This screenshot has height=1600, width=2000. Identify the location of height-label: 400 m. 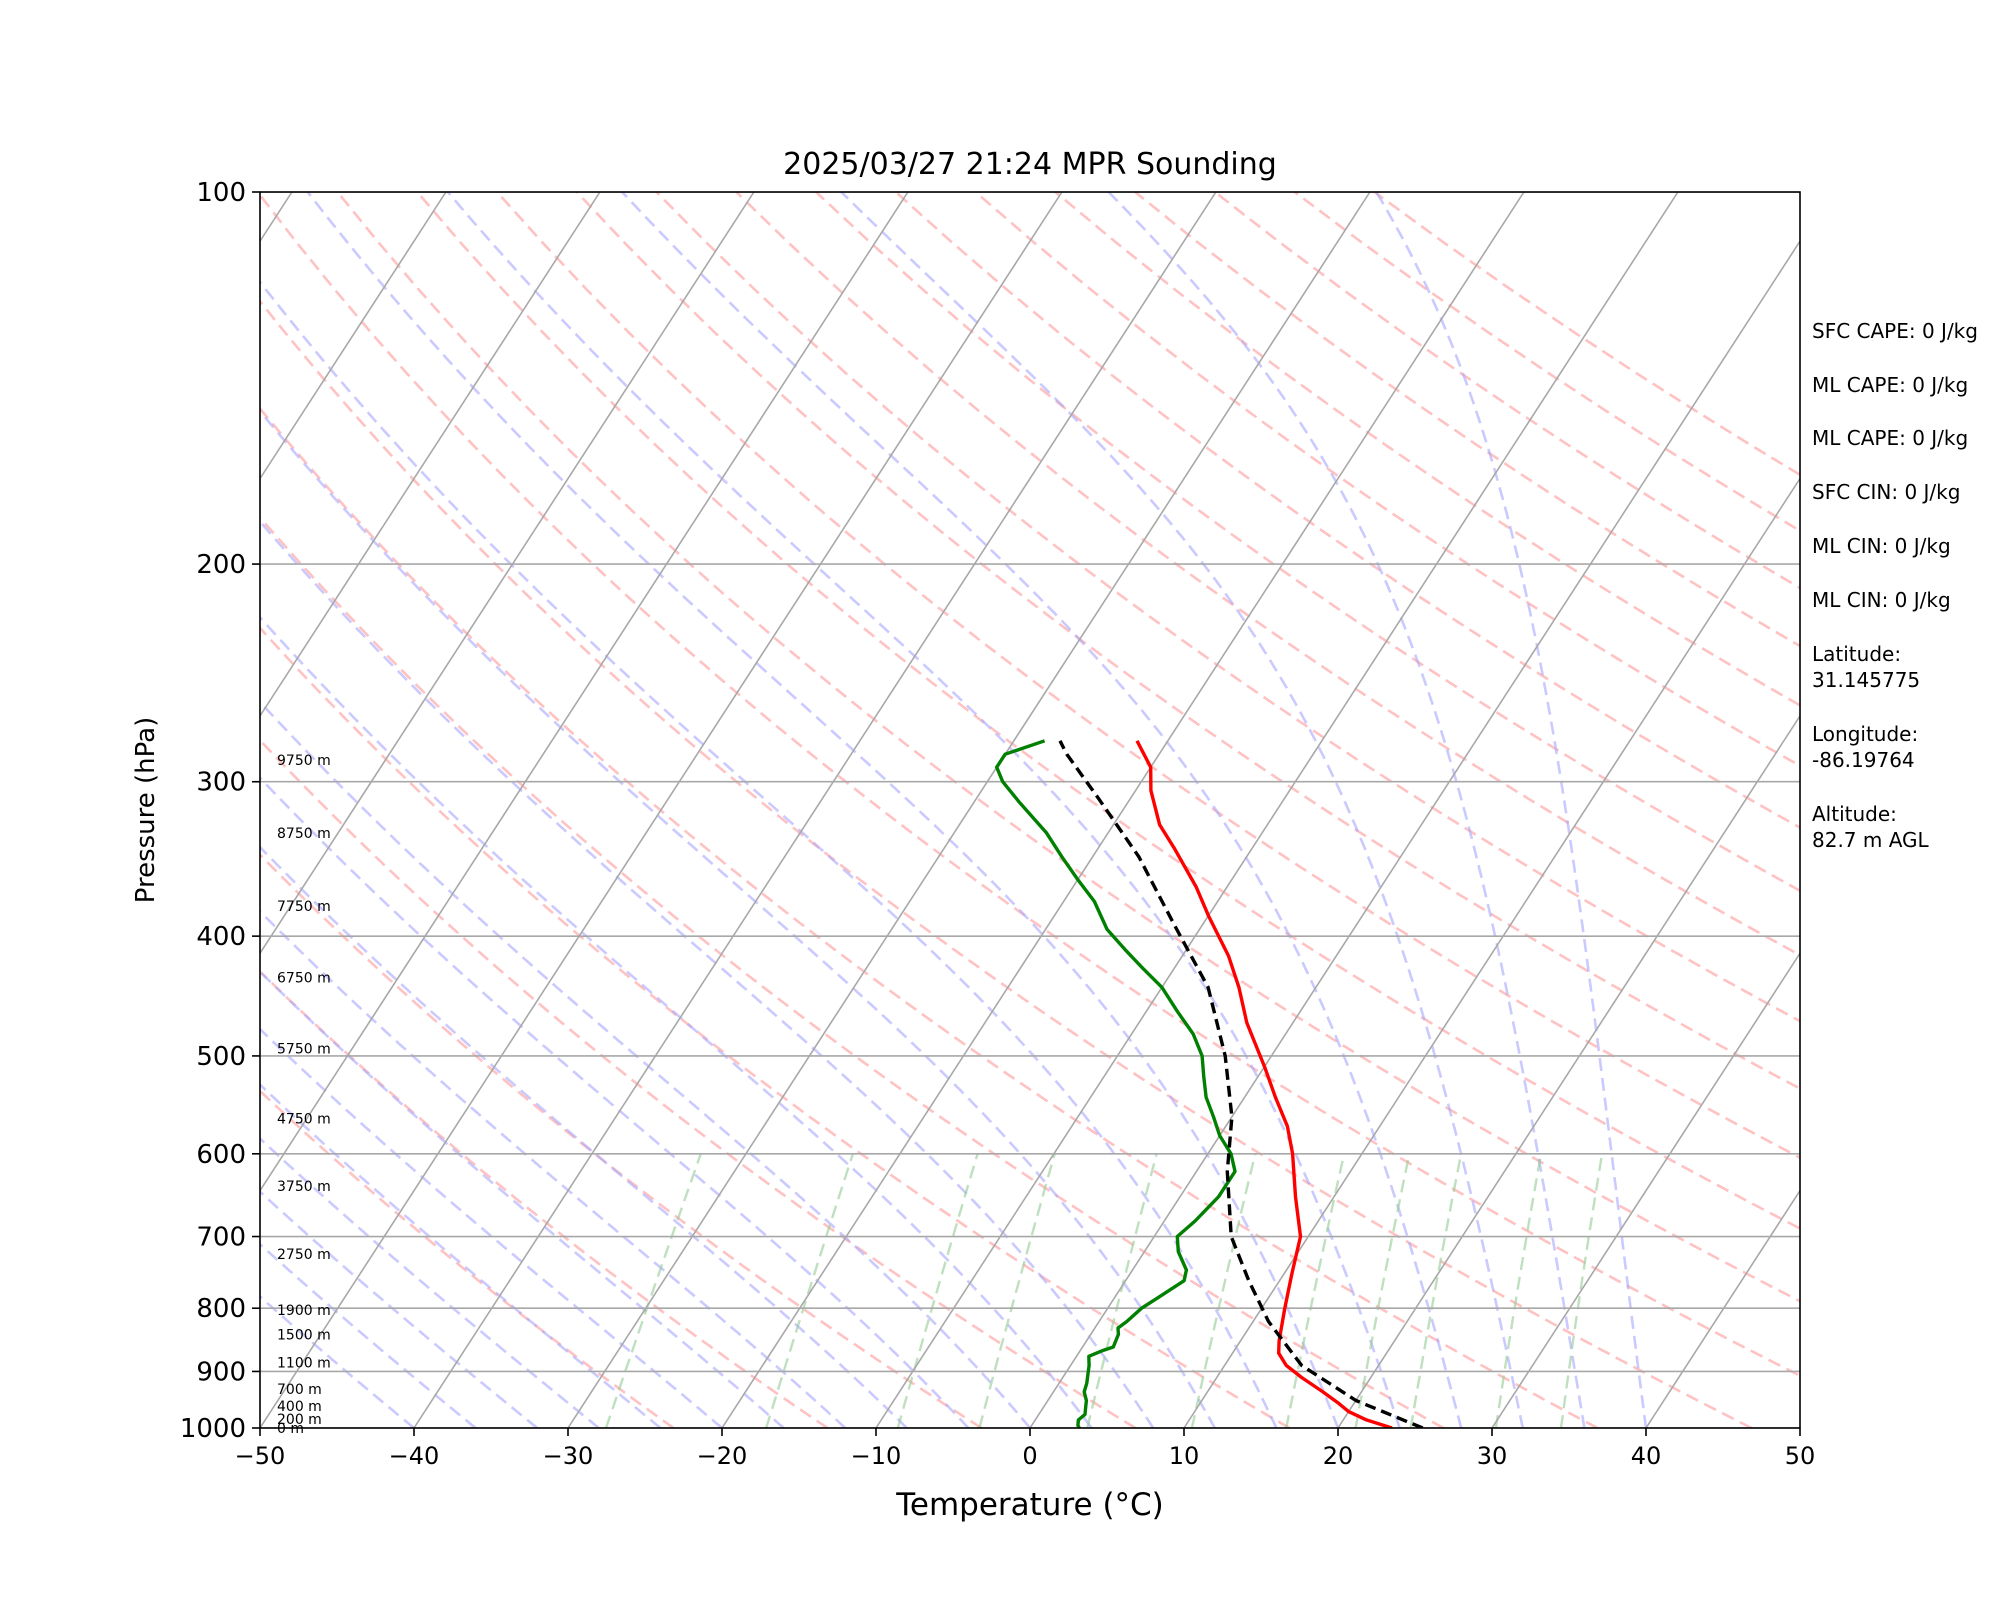
(299, 1407).